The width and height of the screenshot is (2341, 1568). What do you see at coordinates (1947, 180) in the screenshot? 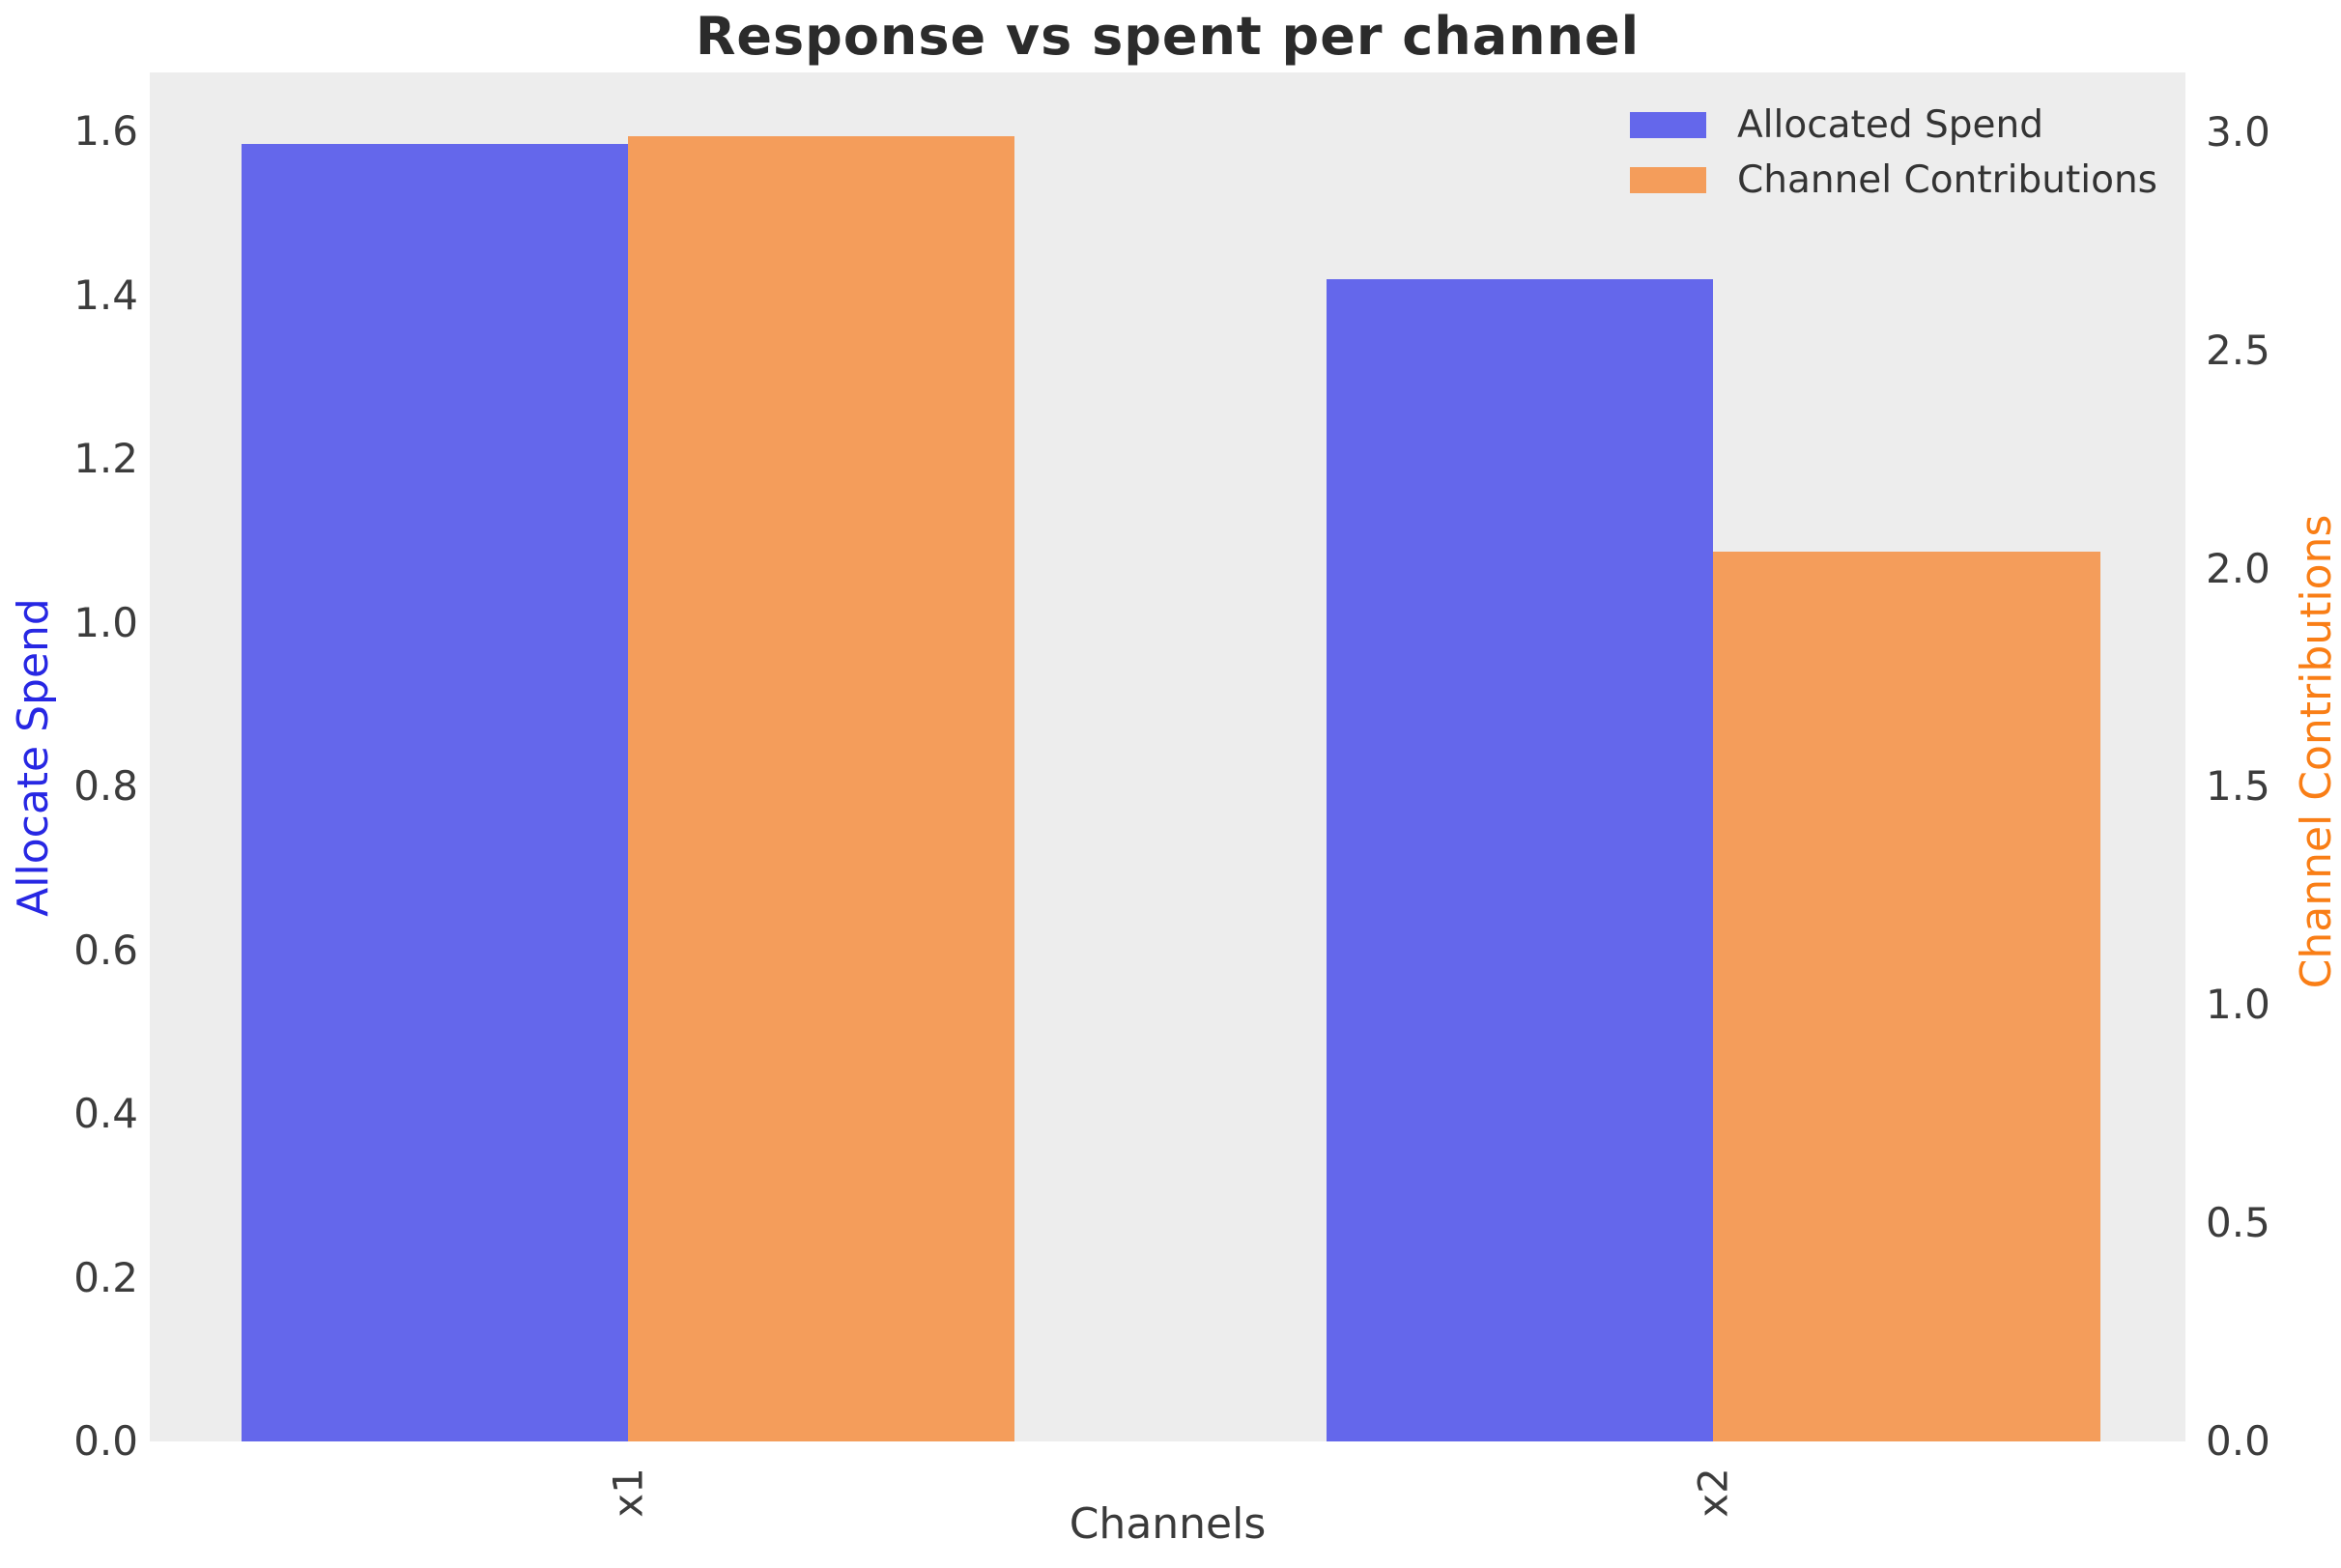
I see `legend-label-channel-contributions: Channel Contributions` at bounding box center [1947, 180].